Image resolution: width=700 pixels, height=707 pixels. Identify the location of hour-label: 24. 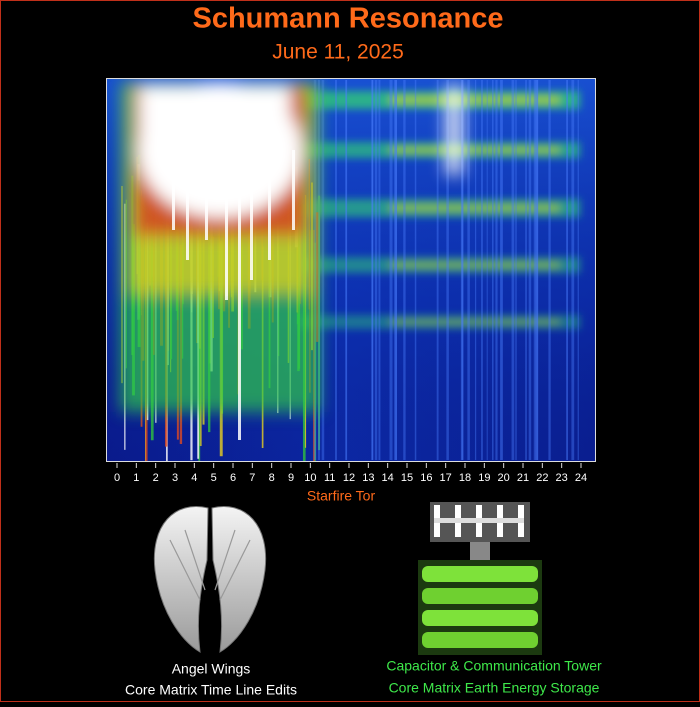
(581, 478).